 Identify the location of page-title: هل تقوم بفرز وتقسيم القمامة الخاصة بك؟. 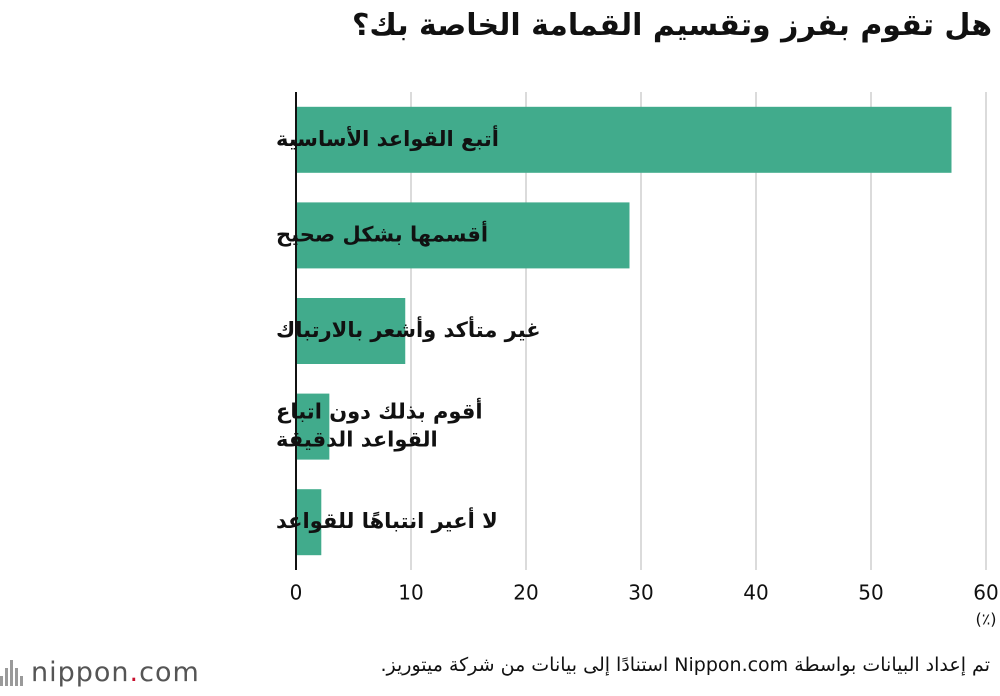
(672, 25).